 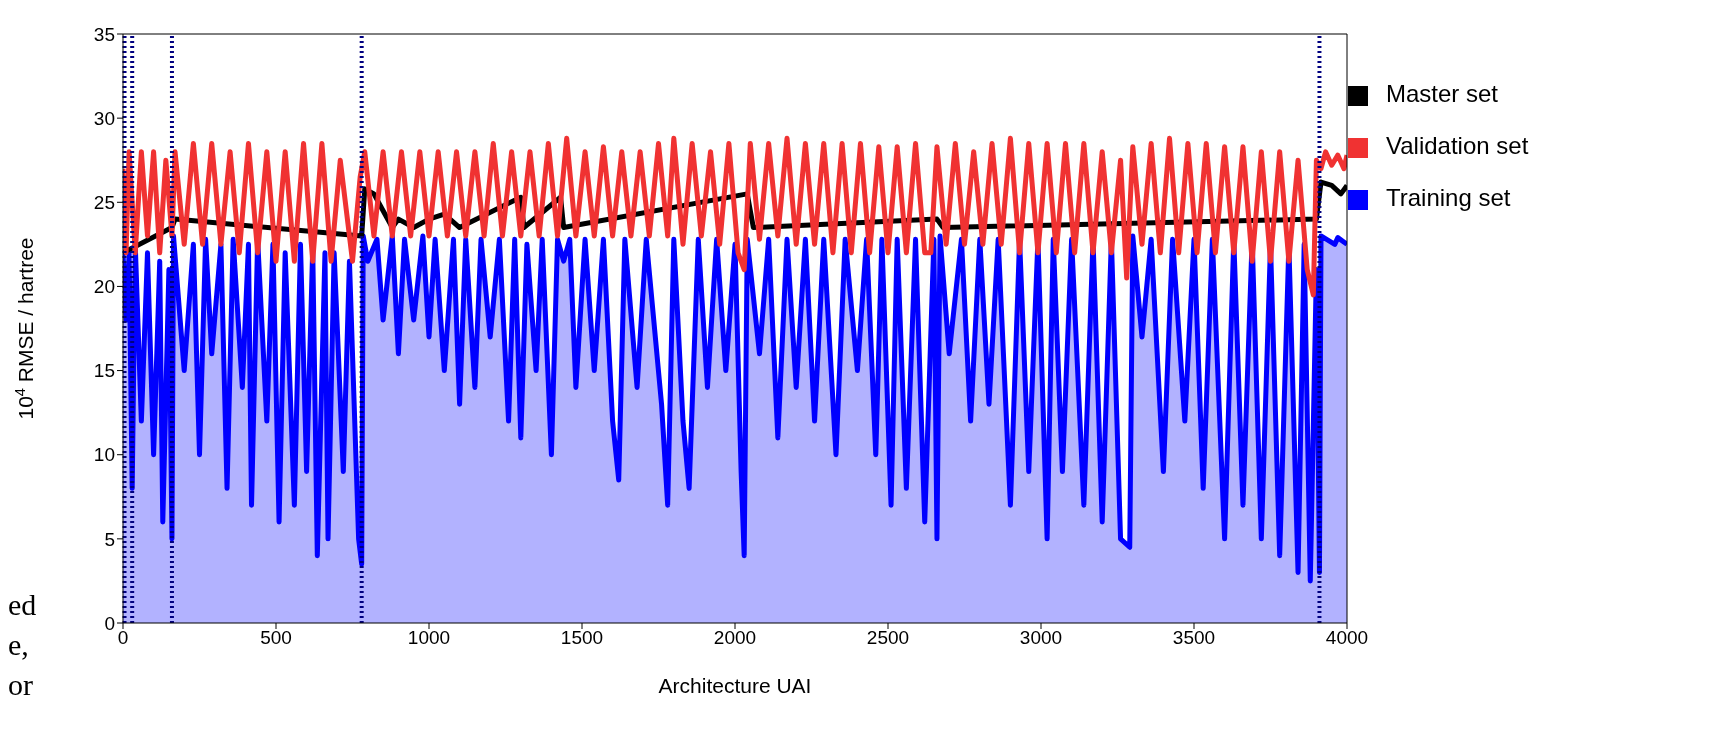 What do you see at coordinates (104, 34) in the screenshot?
I see `y-tick-label: 35` at bounding box center [104, 34].